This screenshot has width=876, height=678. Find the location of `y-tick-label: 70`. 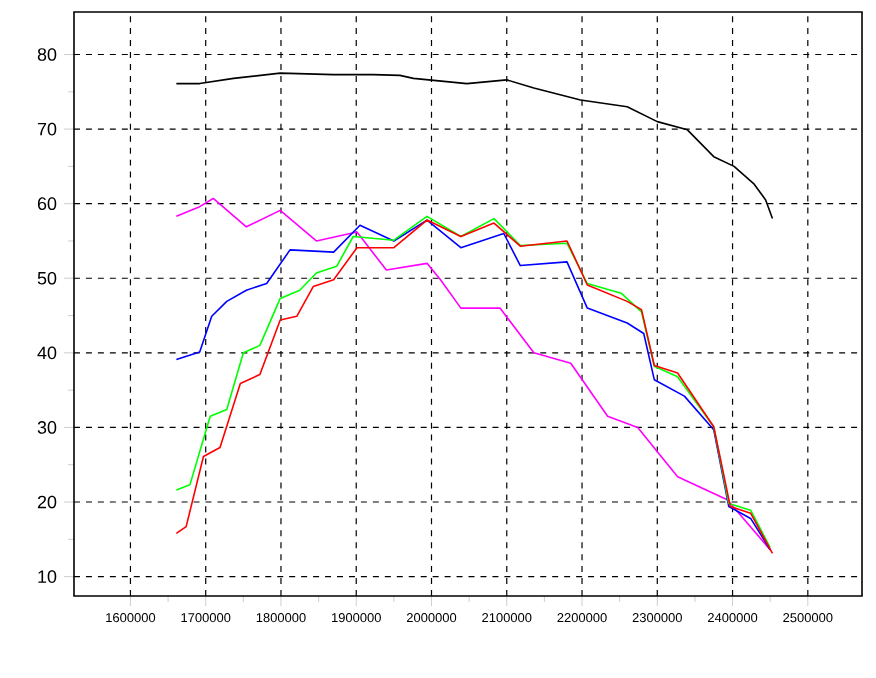

y-tick-label: 70 is located at coordinates (47, 129).